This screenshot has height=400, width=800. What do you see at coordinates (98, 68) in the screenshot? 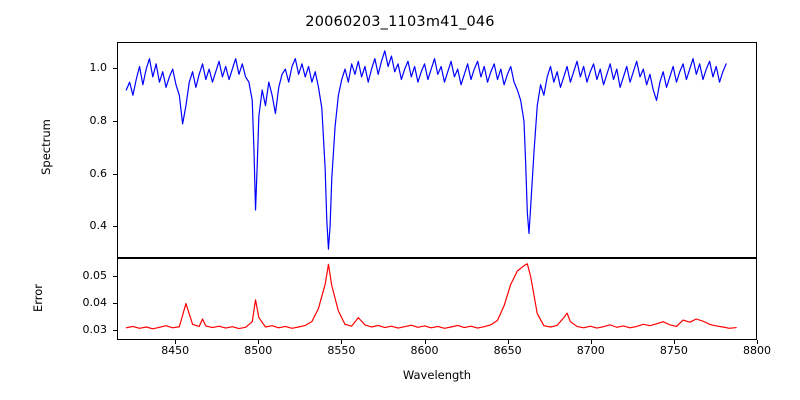
I see `spectrum-y-tick-label: 1.0` at bounding box center [98, 68].